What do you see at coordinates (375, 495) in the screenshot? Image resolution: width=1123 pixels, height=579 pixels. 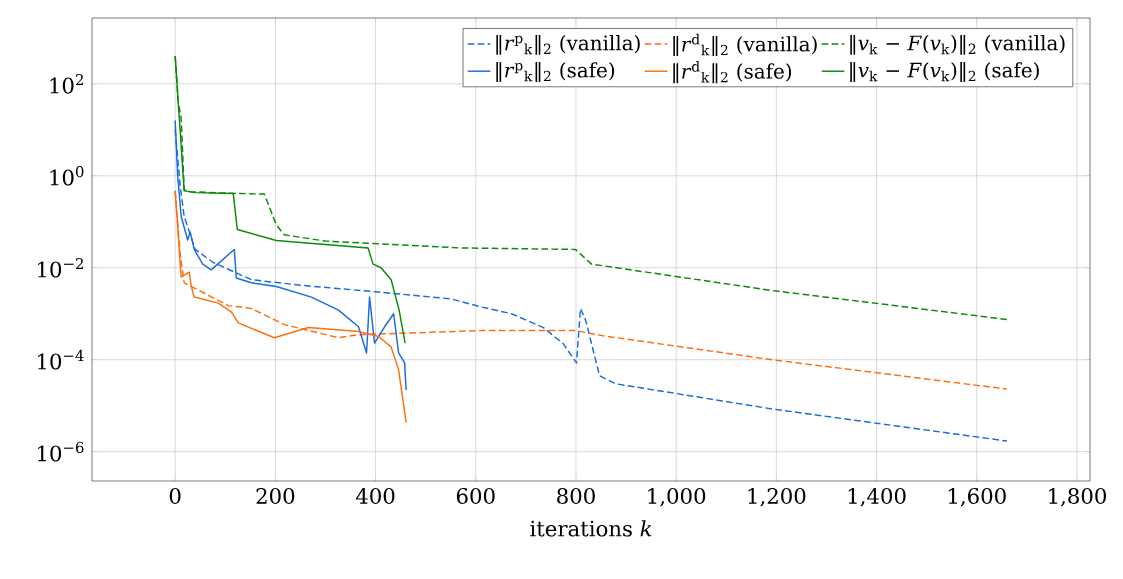 I see `x-tick-label: 400` at bounding box center [375, 495].